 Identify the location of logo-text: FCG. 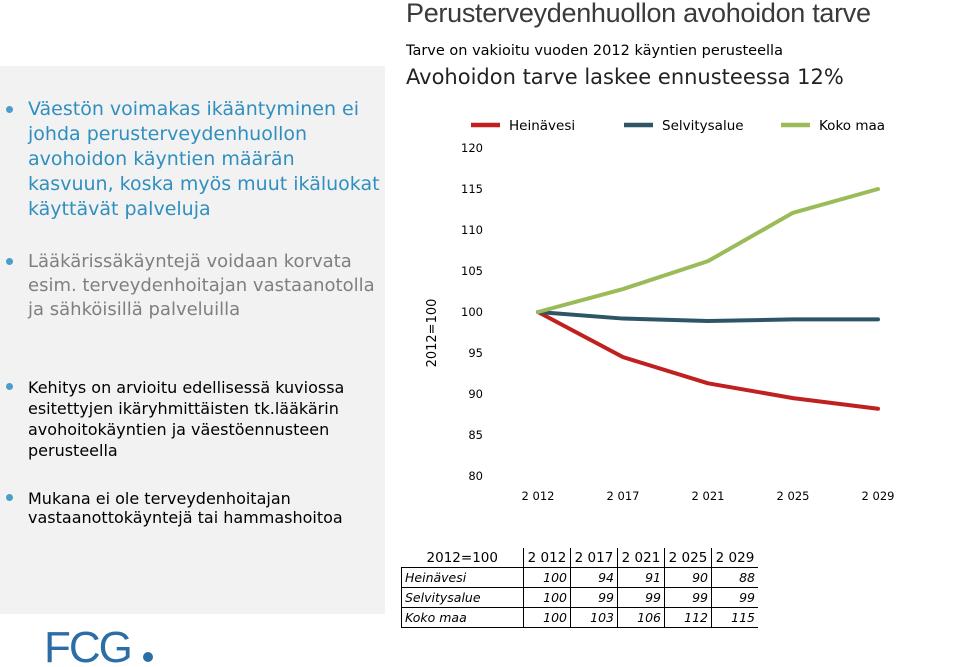
(87, 645).